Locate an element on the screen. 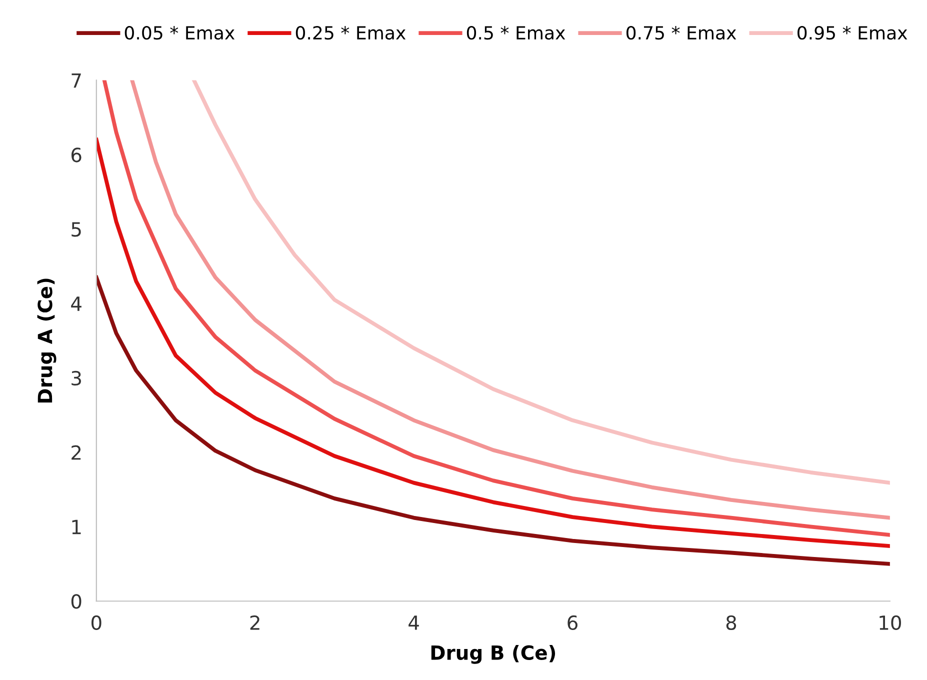  y-tick-label: 2 is located at coordinates (76, 452).